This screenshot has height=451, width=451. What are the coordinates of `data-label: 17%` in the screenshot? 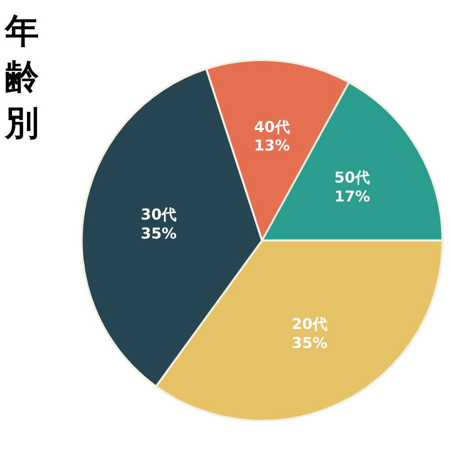 It's located at (352, 197).